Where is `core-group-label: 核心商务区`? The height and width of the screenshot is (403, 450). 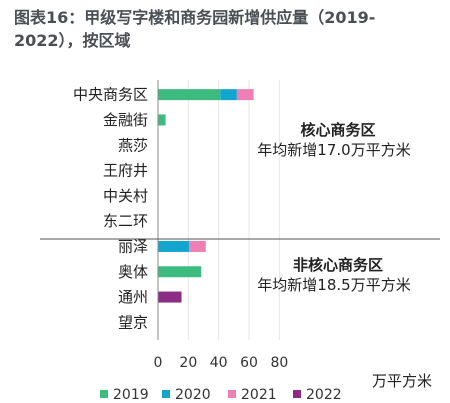 core-group-label: 核心商务区 is located at coordinates (337, 130).